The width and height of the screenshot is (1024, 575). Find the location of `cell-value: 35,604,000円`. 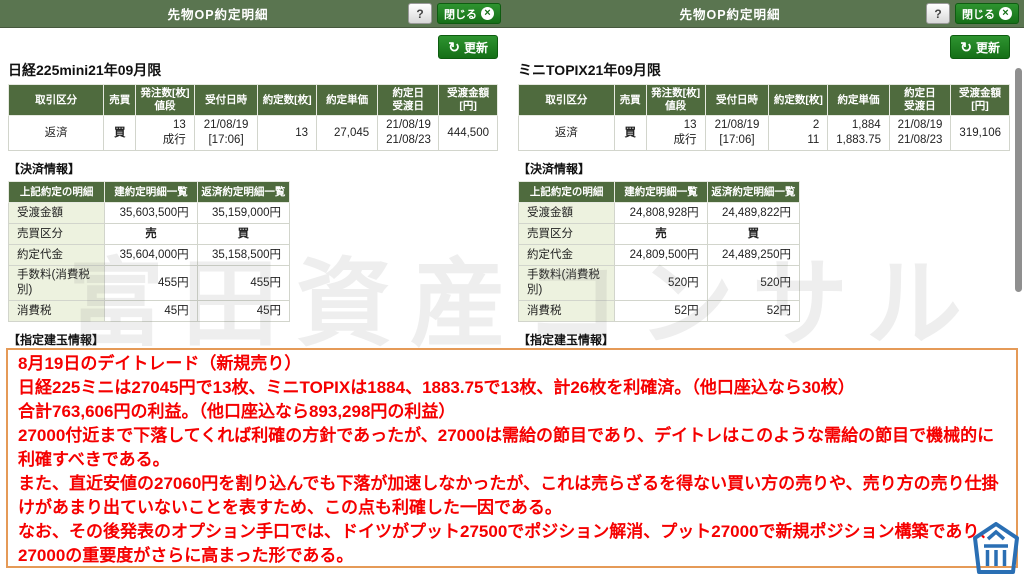

cell-value: 35,604,000円 is located at coordinates (151, 255).